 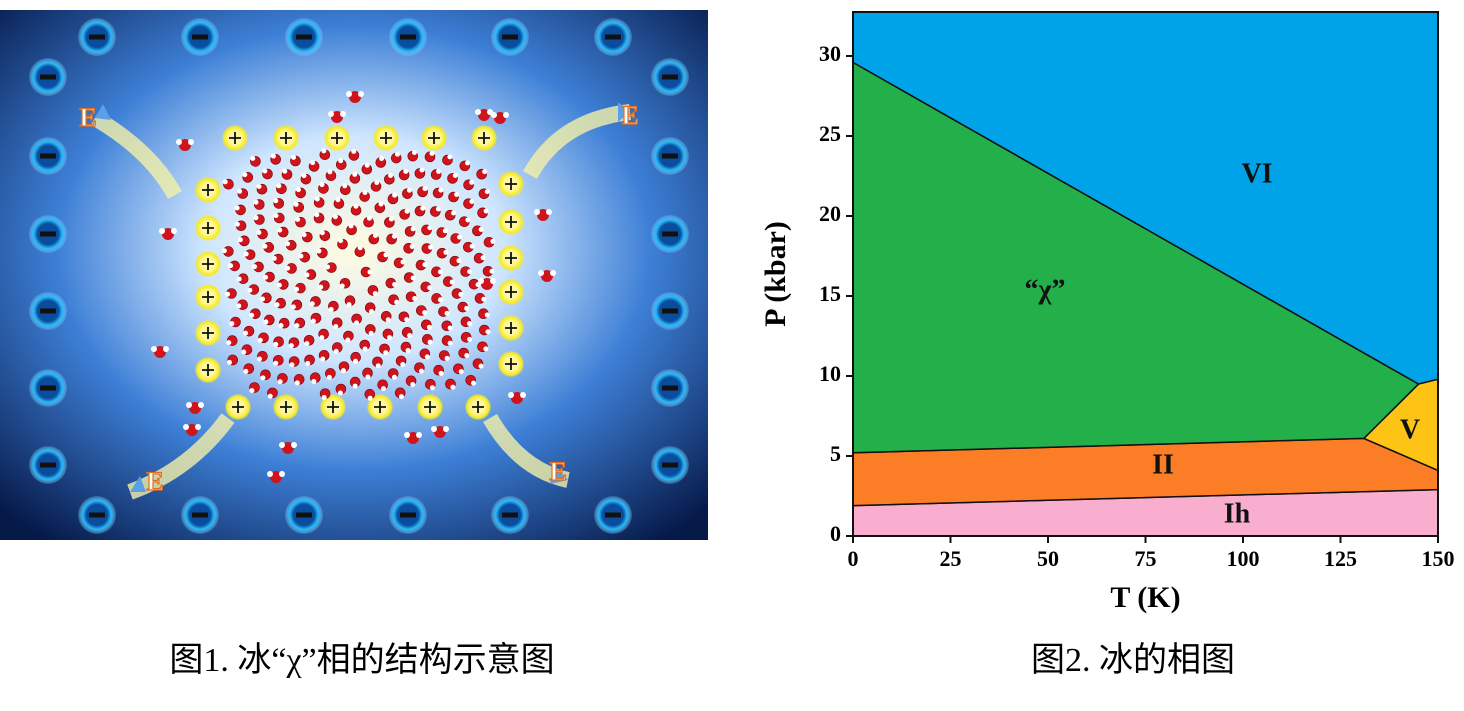 I want to click on x-axis-label: T (K), so click(x=1145, y=597).